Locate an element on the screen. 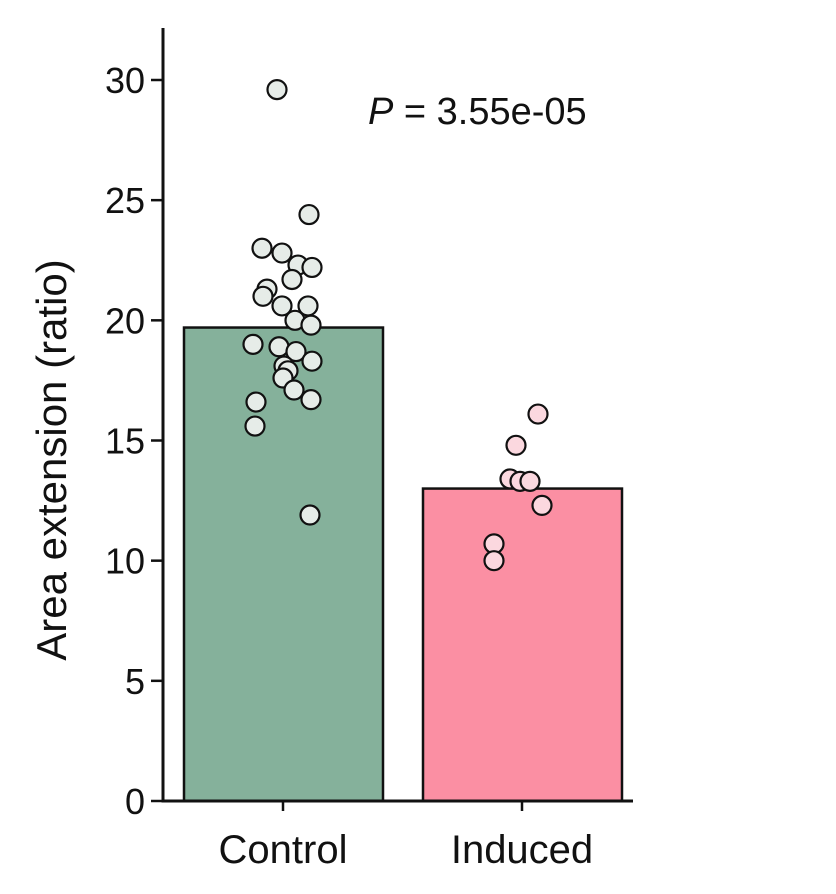 The height and width of the screenshot is (894, 836). y-axis-label: Area extension (ratio) is located at coordinates (51, 460).